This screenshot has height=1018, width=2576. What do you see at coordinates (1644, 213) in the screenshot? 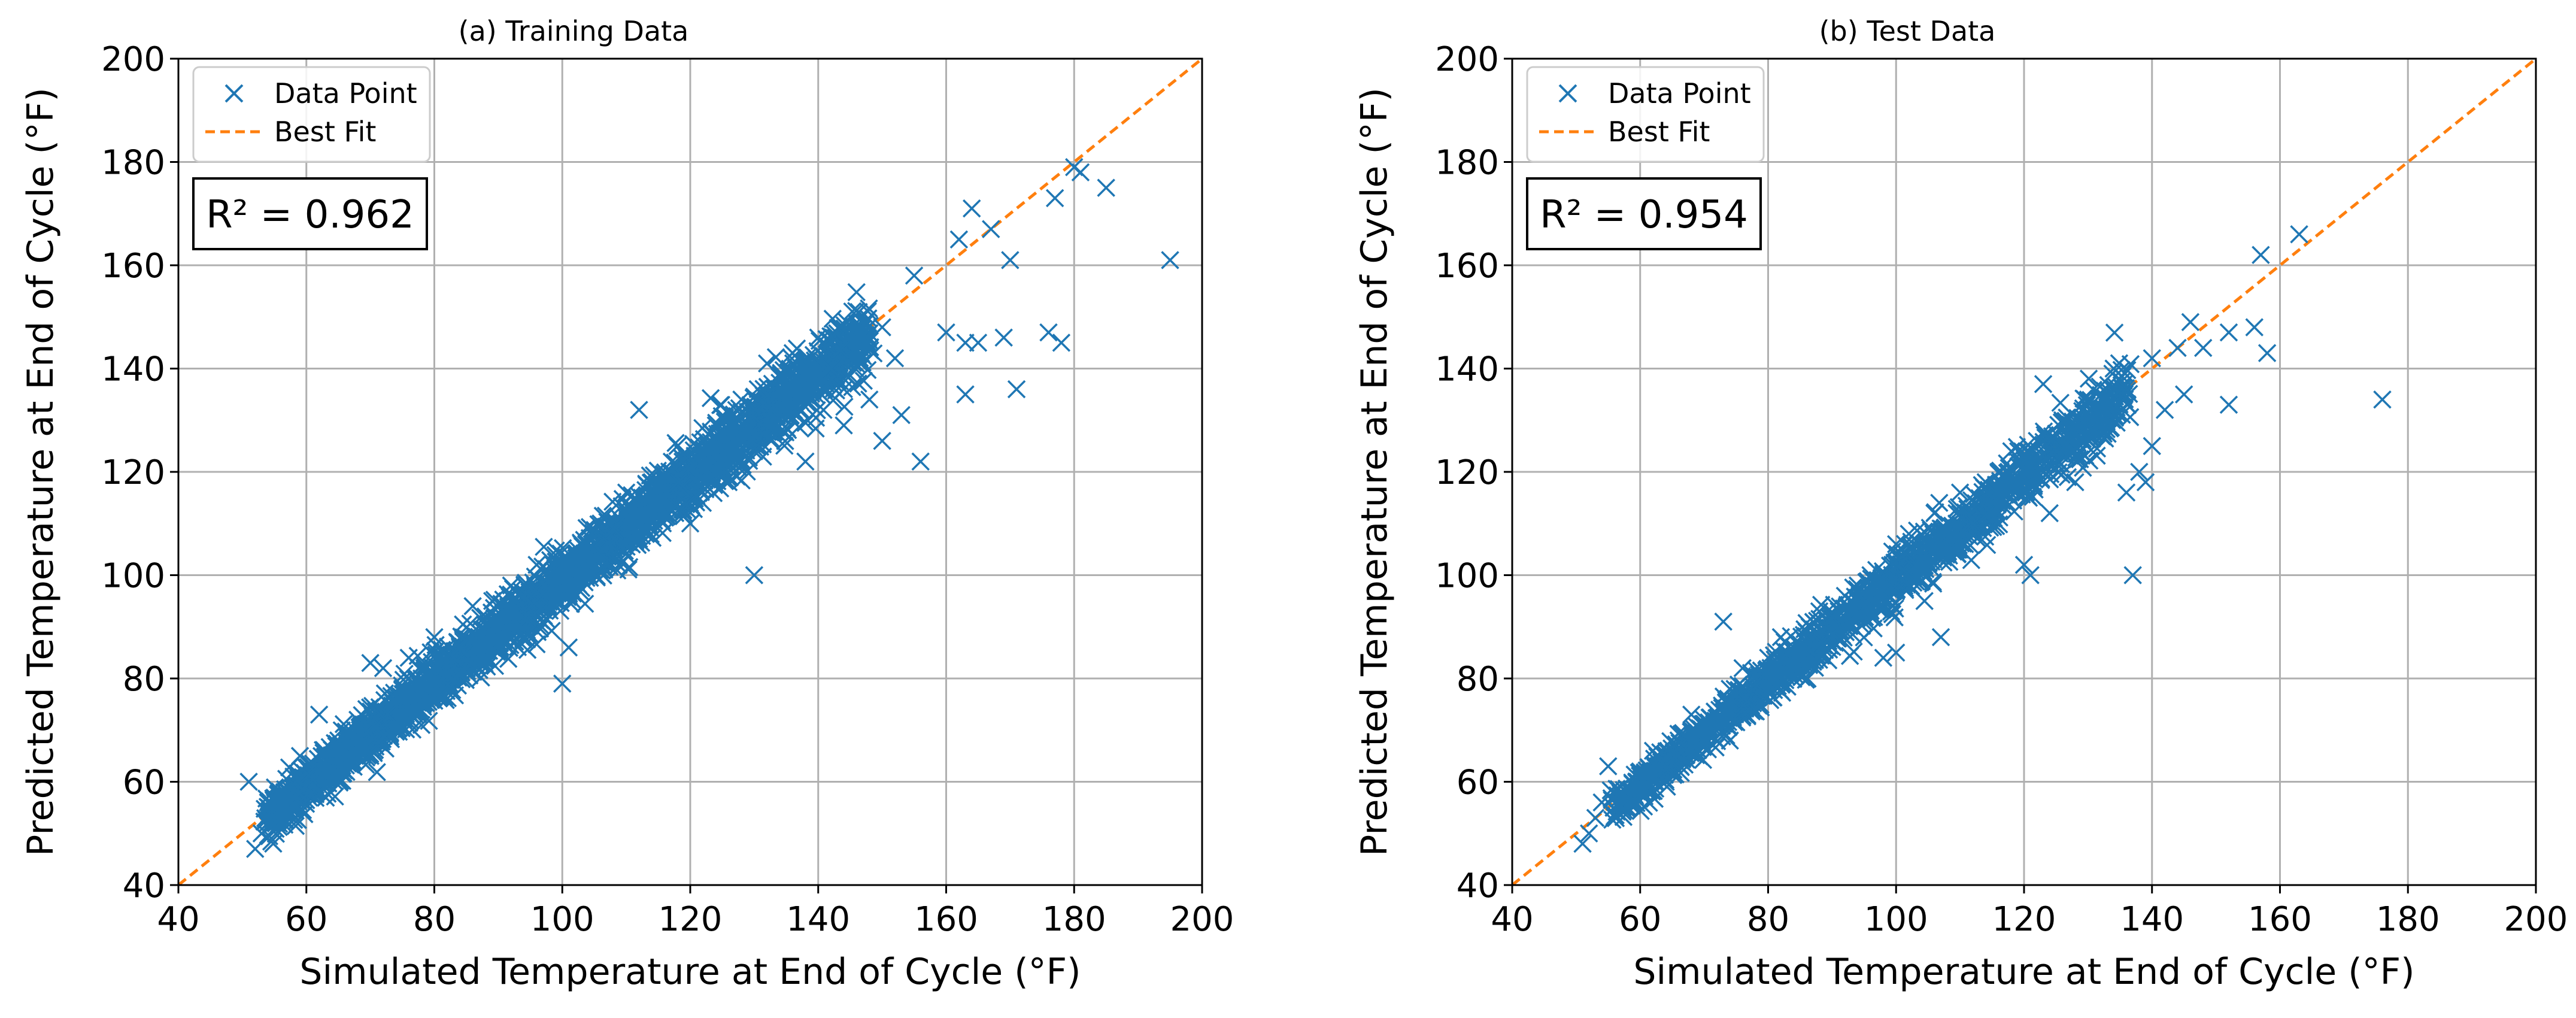
I see `r2-annotation: R² = 0.954` at bounding box center [1644, 213].